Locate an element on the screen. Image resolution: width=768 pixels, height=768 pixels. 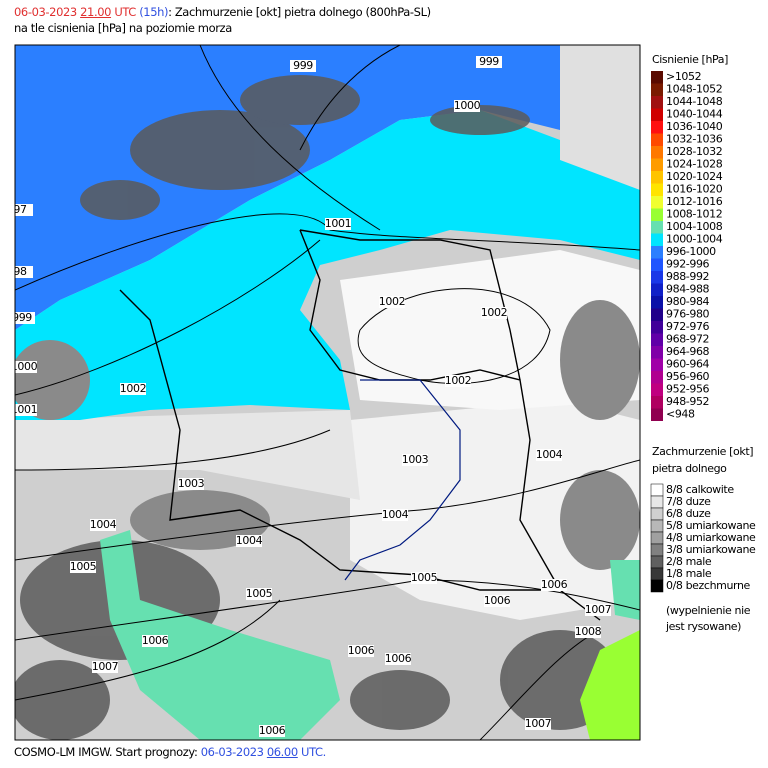
legend-title: Zachmurzenie [okt] is located at coordinates (702, 451).